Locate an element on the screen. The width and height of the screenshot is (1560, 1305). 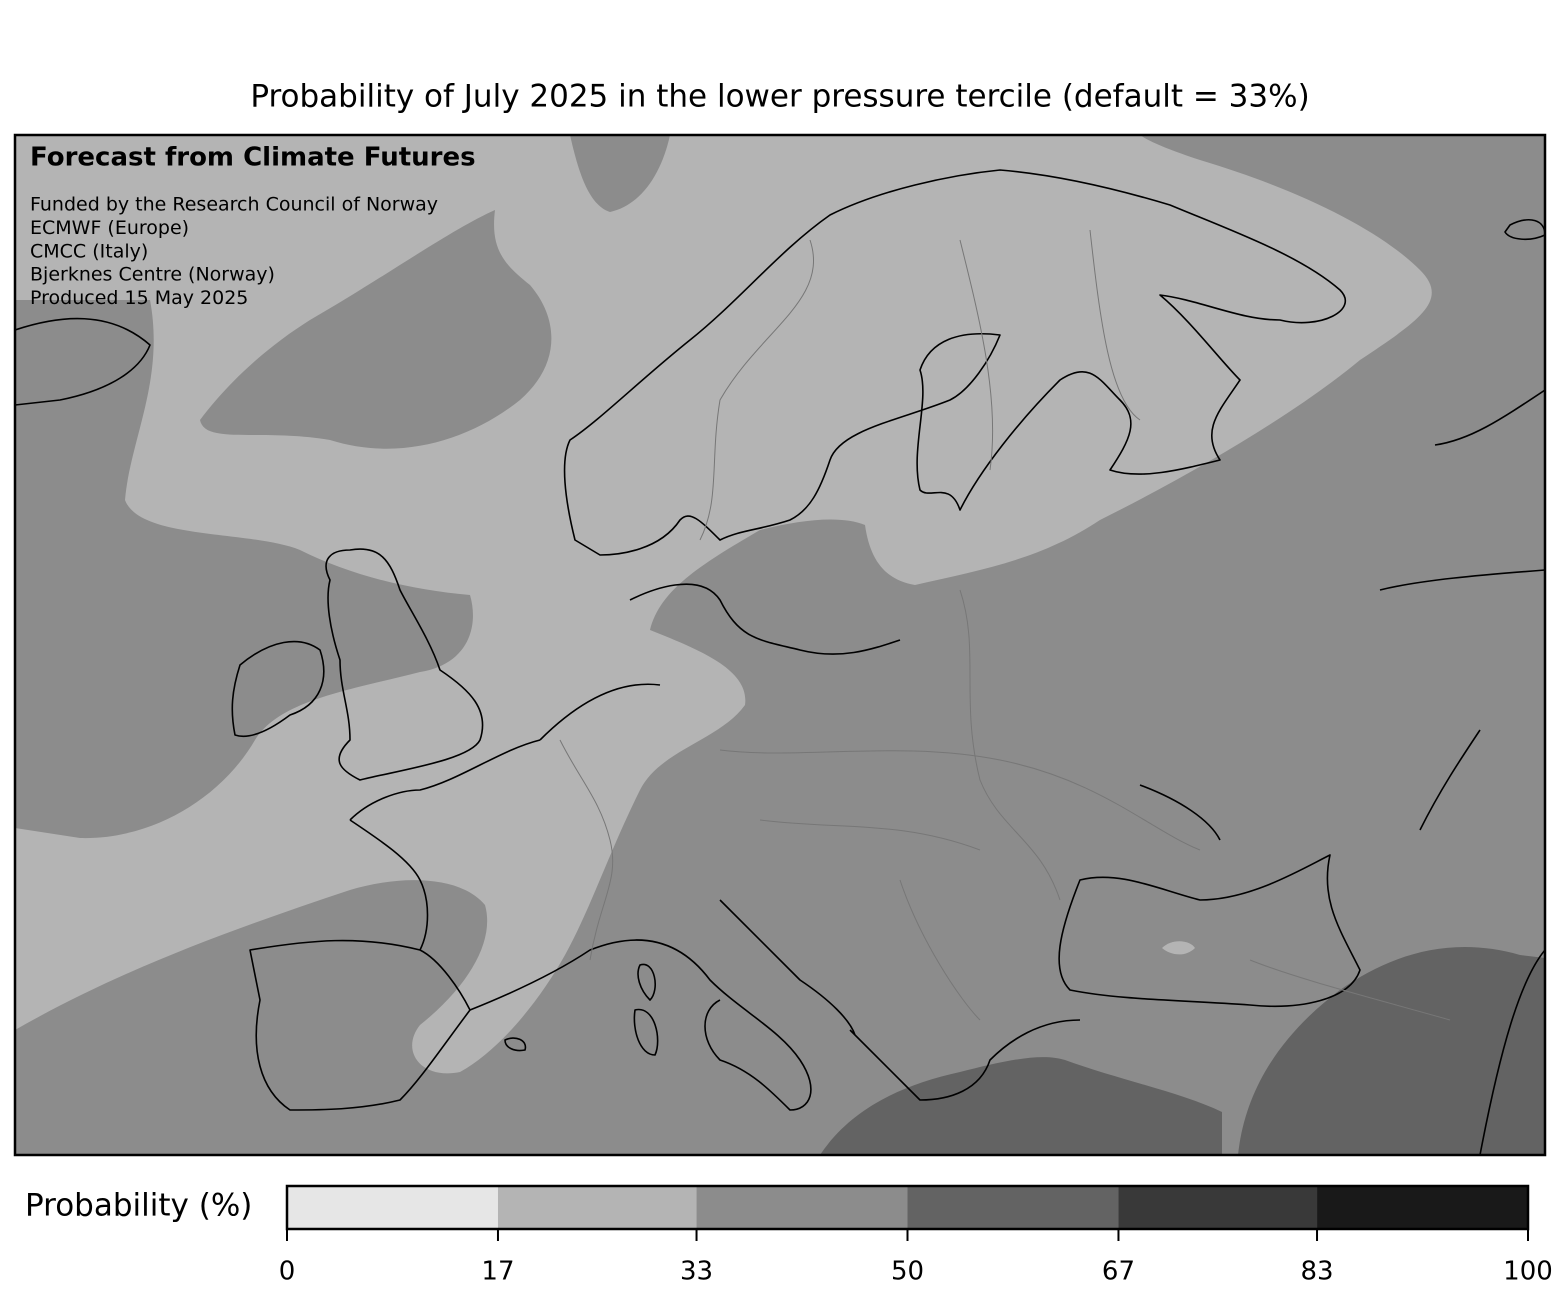
annotation-heading: Forecast from Climate Futures is located at coordinates (253, 158).